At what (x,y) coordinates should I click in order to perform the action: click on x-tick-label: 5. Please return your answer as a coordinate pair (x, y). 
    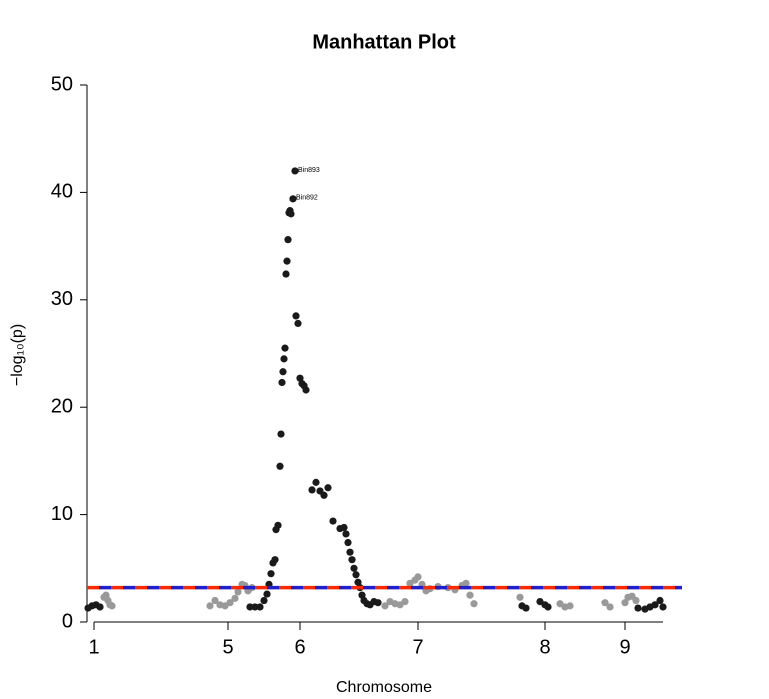
    Looking at the image, I should click on (227, 647).